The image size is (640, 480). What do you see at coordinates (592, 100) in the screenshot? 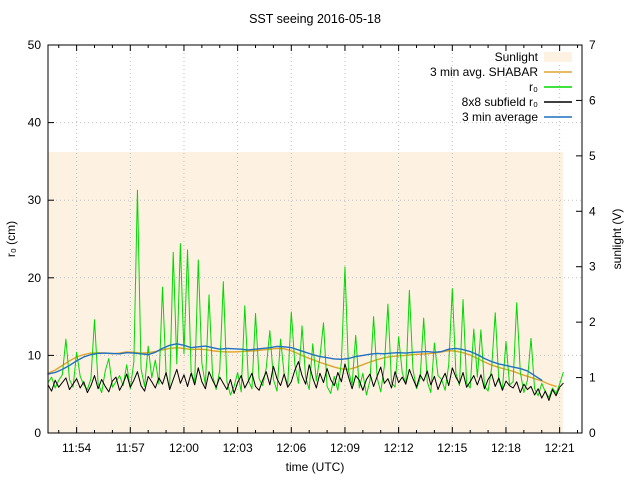
I see `y-right-tick-label: 6` at bounding box center [592, 100].